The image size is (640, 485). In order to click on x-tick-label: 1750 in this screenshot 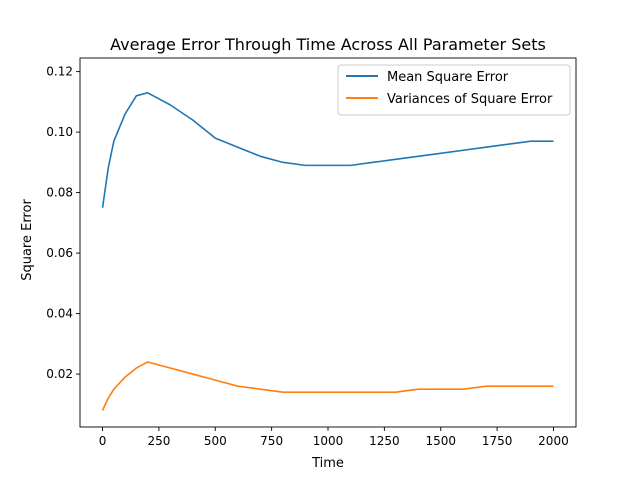, I will do `click(497, 441)`.